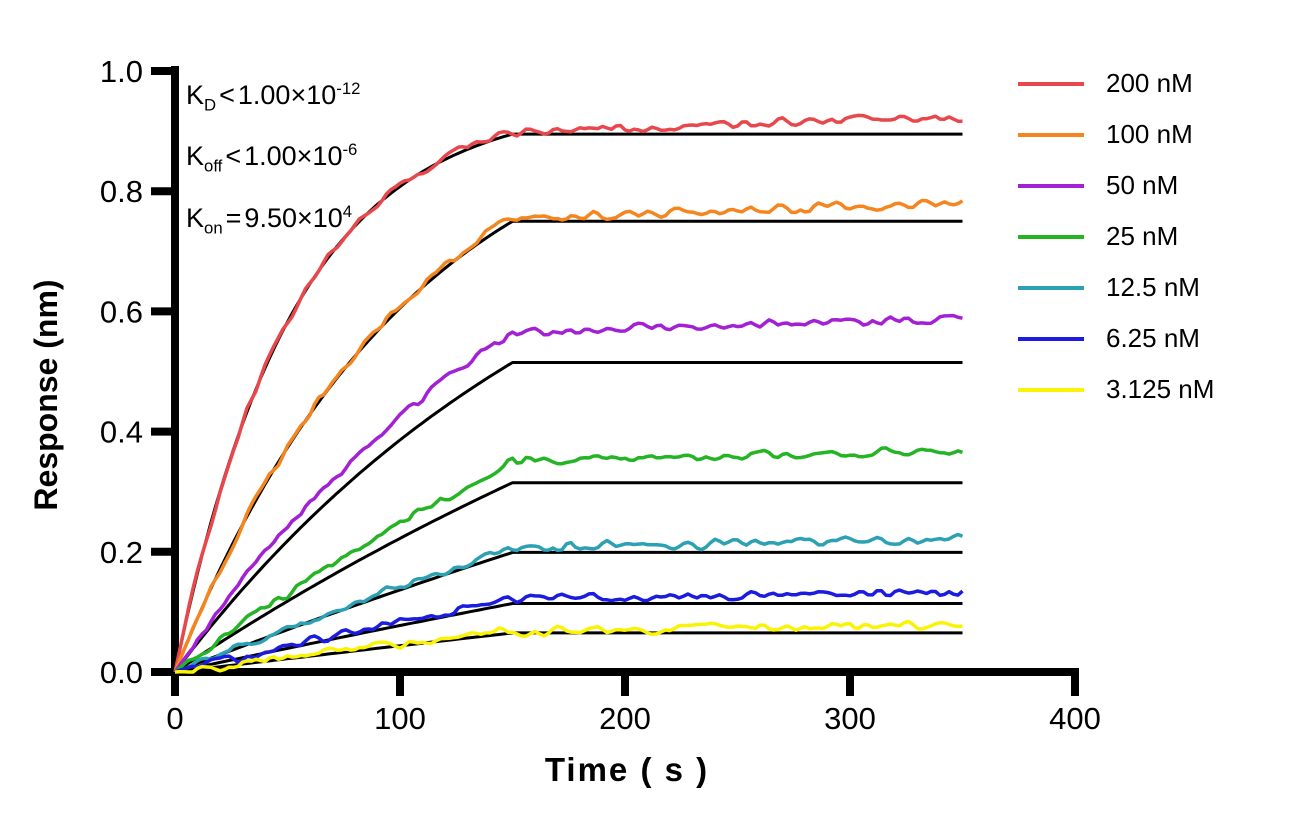 The height and width of the screenshot is (825, 1311). I want to click on y-tick-label: 0.0, so click(121, 672).